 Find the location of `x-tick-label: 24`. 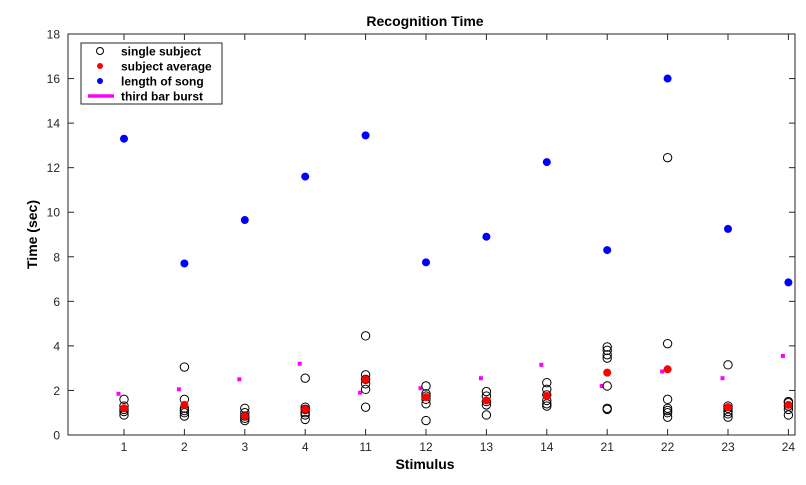

x-tick-label: 24 is located at coordinates (789, 447).